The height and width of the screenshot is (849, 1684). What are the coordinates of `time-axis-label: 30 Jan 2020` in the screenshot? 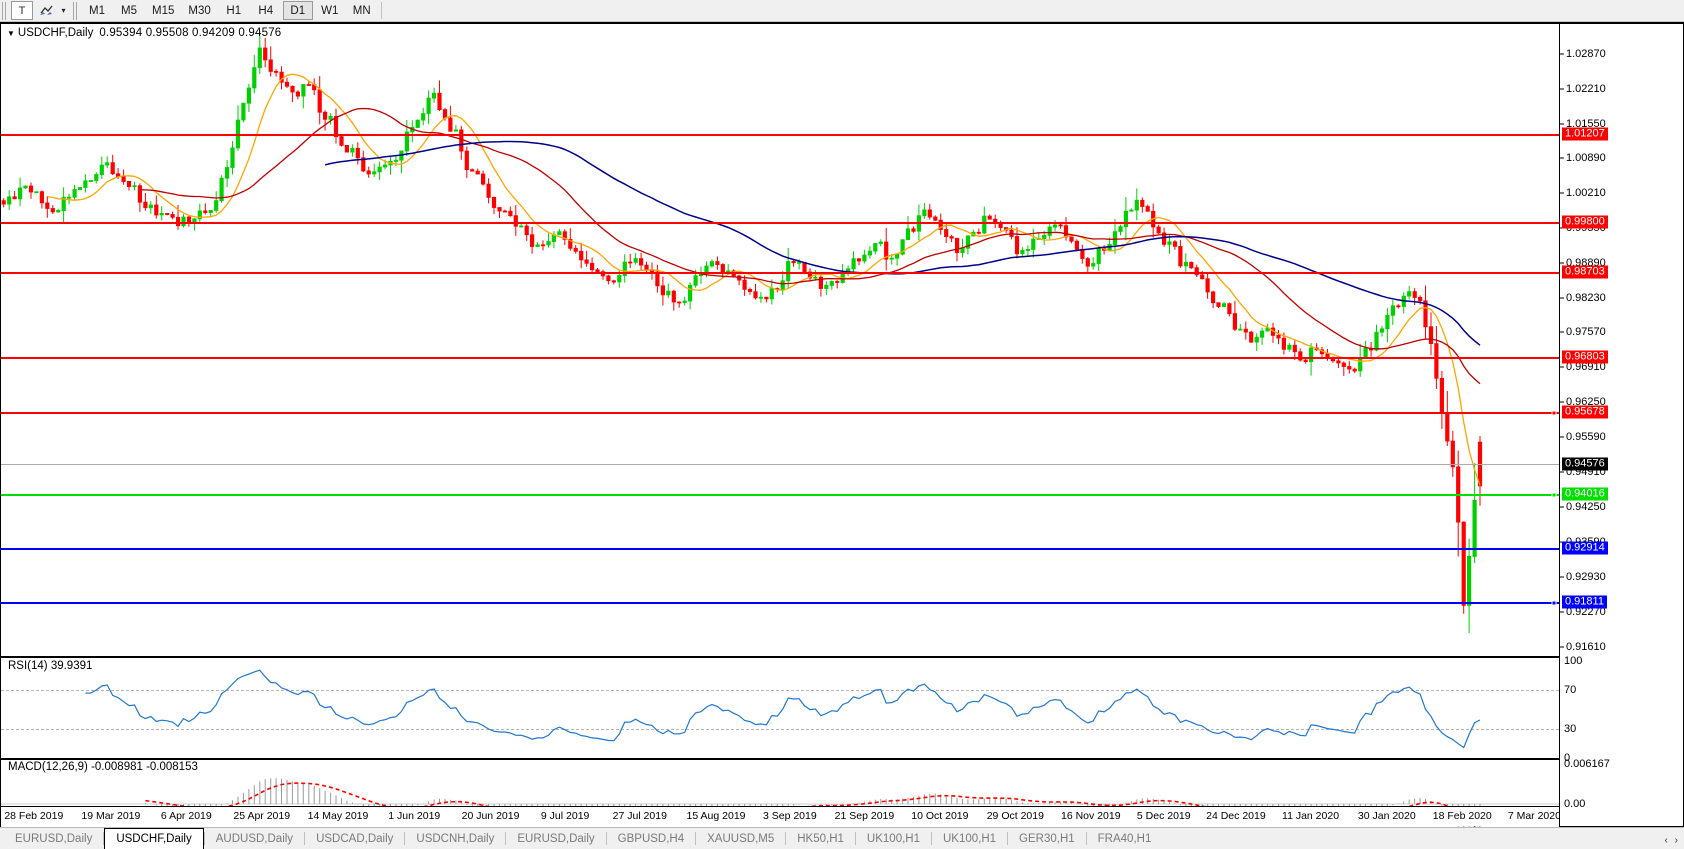 It's located at (1386, 816).